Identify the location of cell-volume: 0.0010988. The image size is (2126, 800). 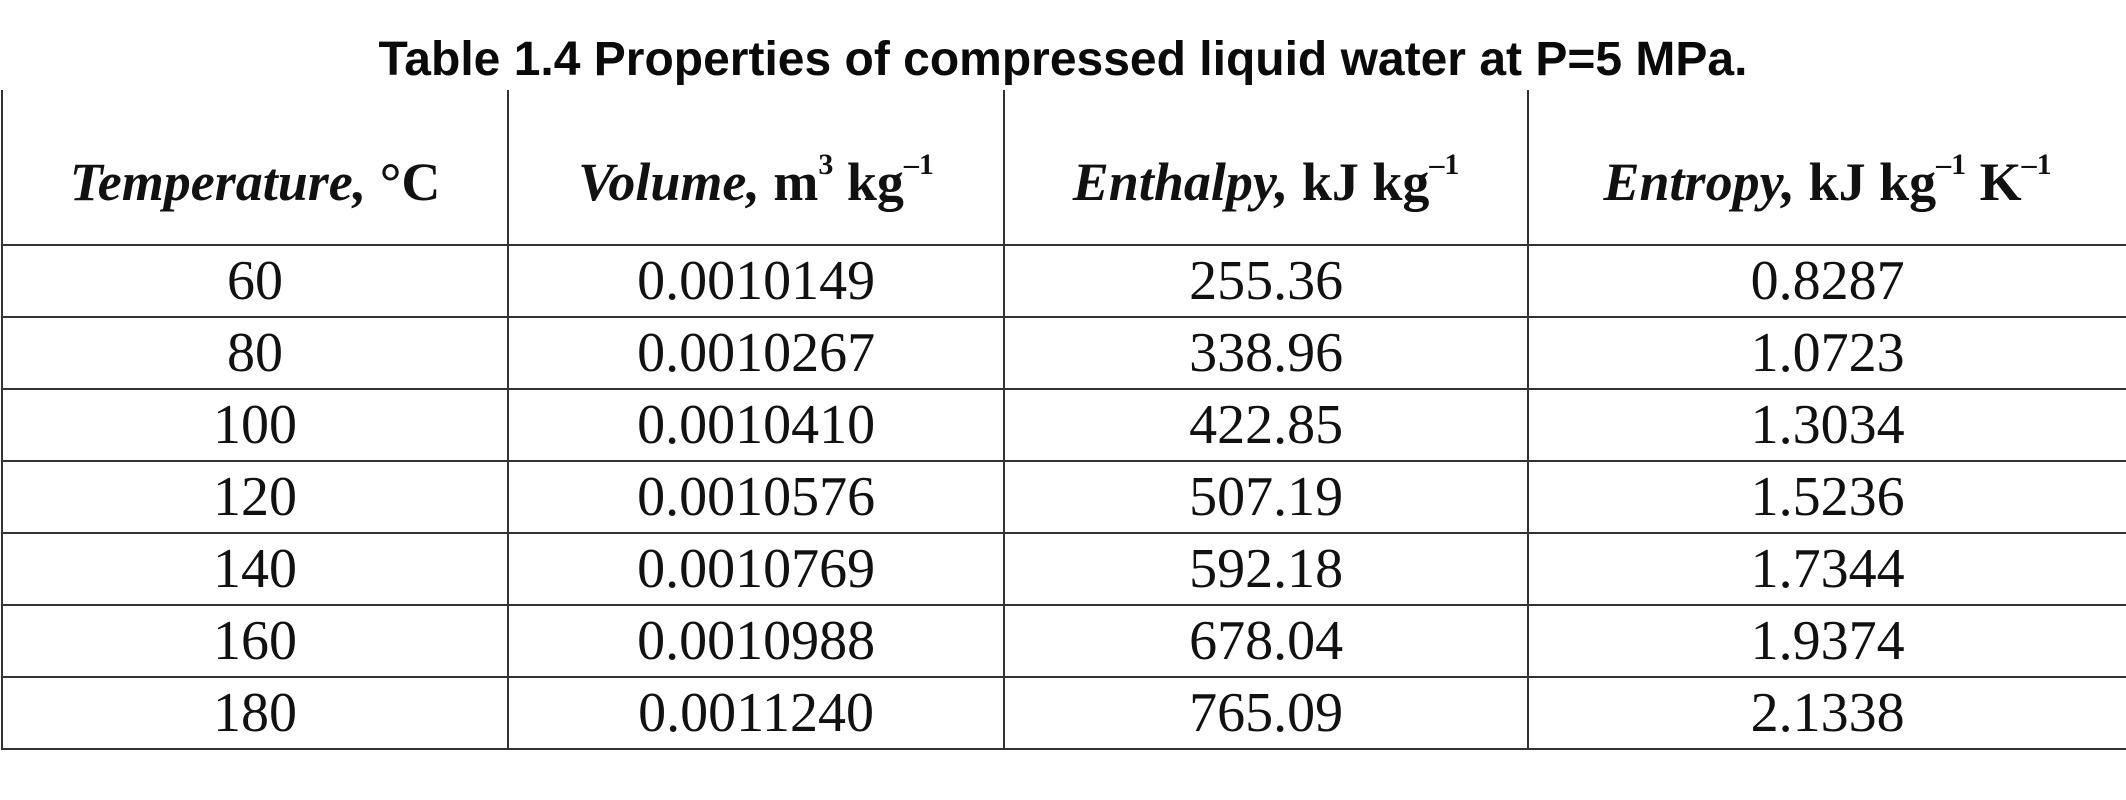
(756, 641).